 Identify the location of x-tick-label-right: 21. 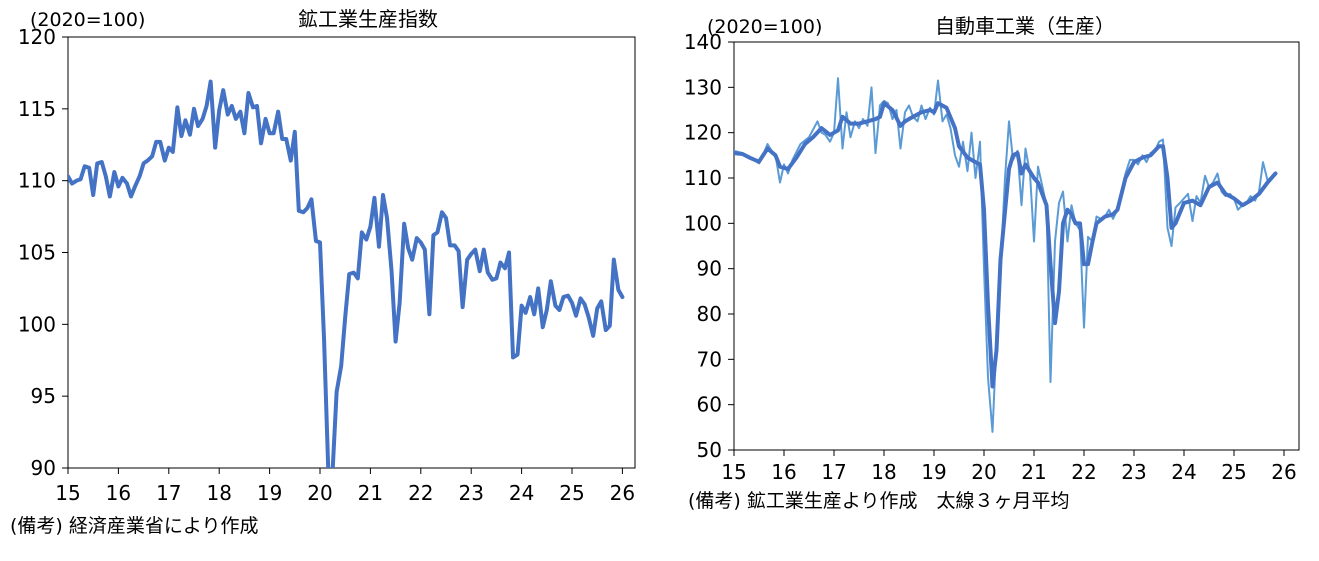
(1033, 472).